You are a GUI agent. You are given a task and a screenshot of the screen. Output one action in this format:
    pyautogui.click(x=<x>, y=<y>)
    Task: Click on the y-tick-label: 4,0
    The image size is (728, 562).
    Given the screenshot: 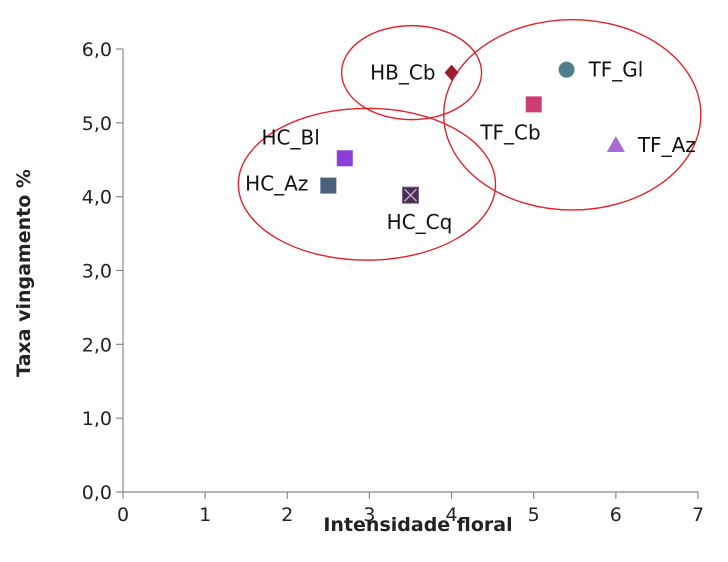 What is the action you would take?
    pyautogui.click(x=97, y=198)
    